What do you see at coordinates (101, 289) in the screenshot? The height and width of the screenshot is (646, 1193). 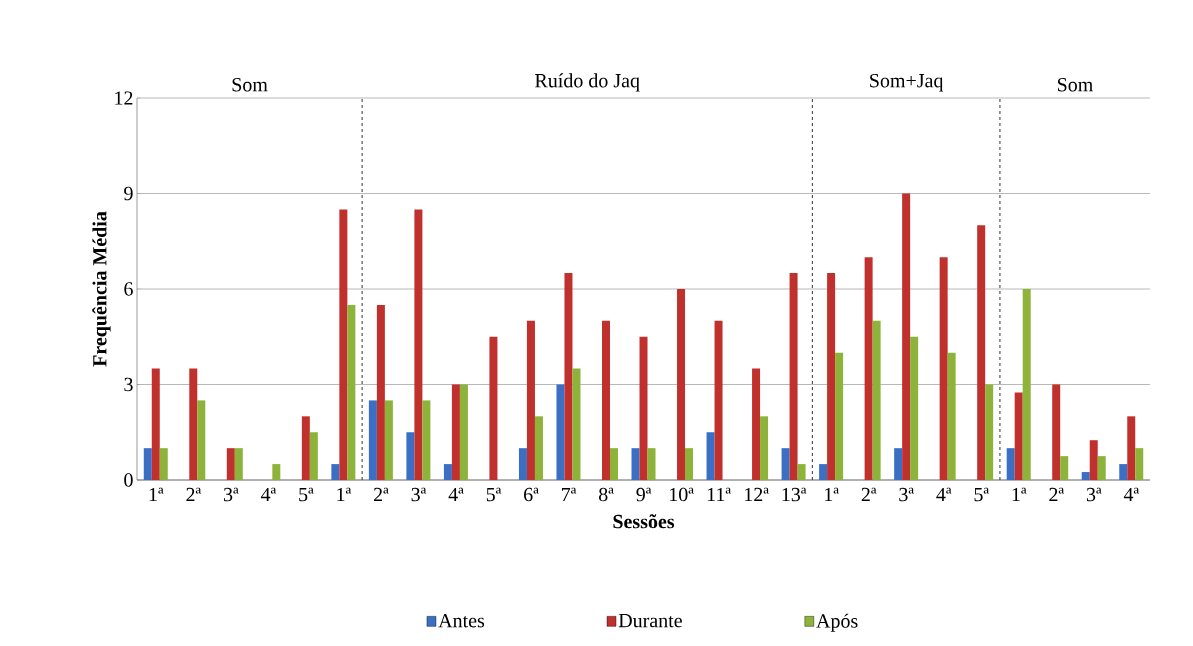 I see `y-axis-title: Frequência Média` at bounding box center [101, 289].